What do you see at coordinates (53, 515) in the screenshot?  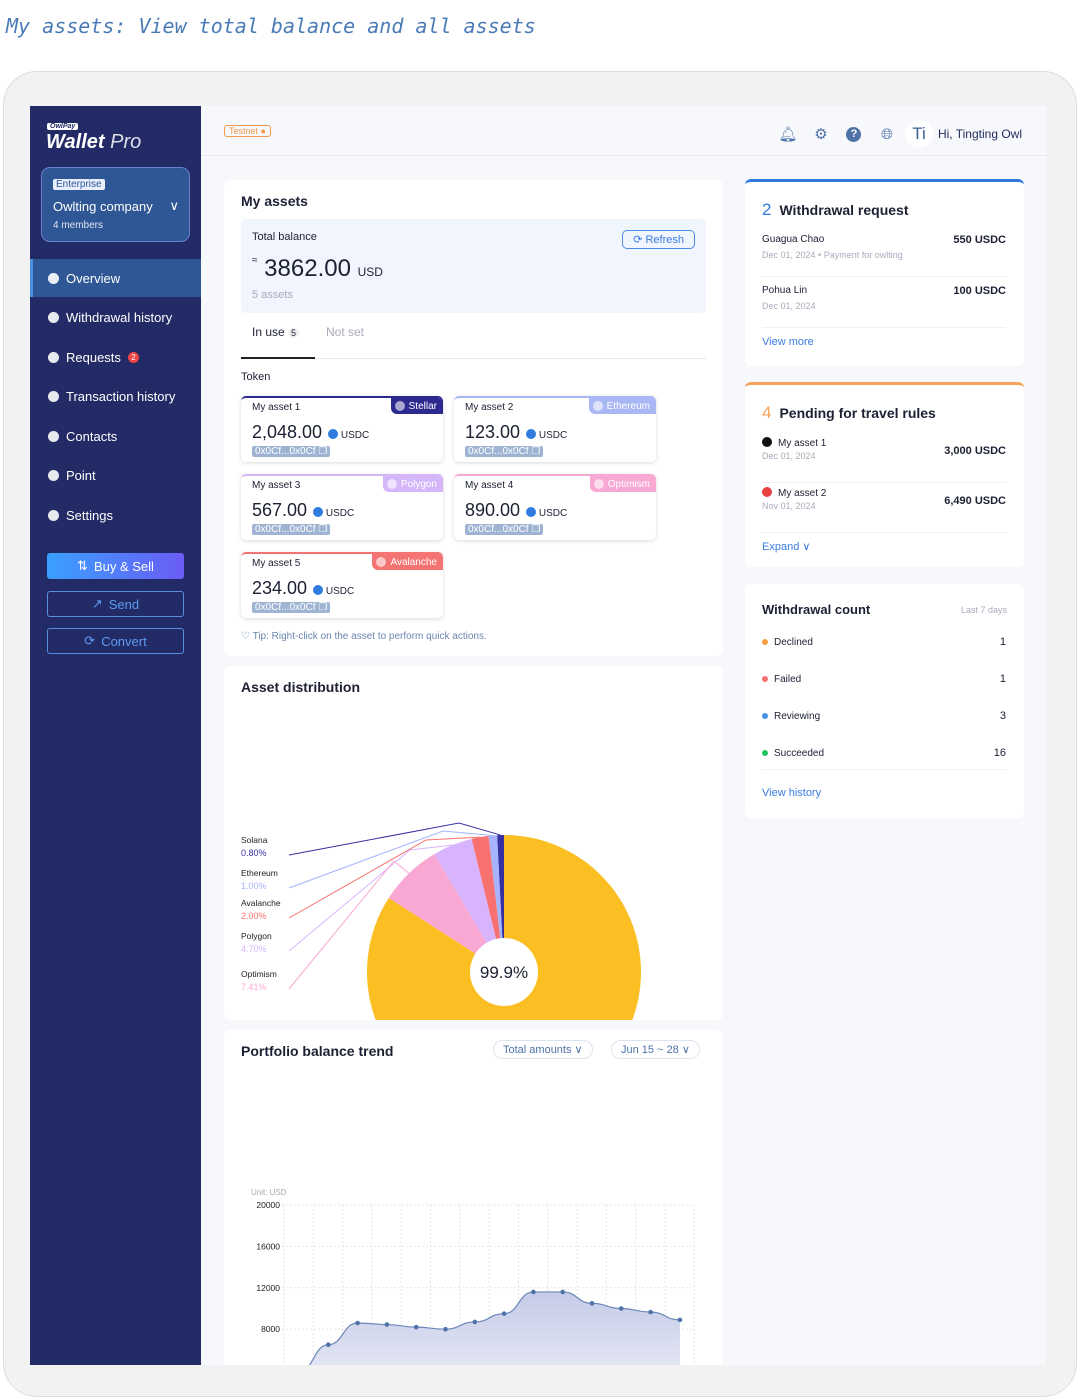 I see `settings-icon` at bounding box center [53, 515].